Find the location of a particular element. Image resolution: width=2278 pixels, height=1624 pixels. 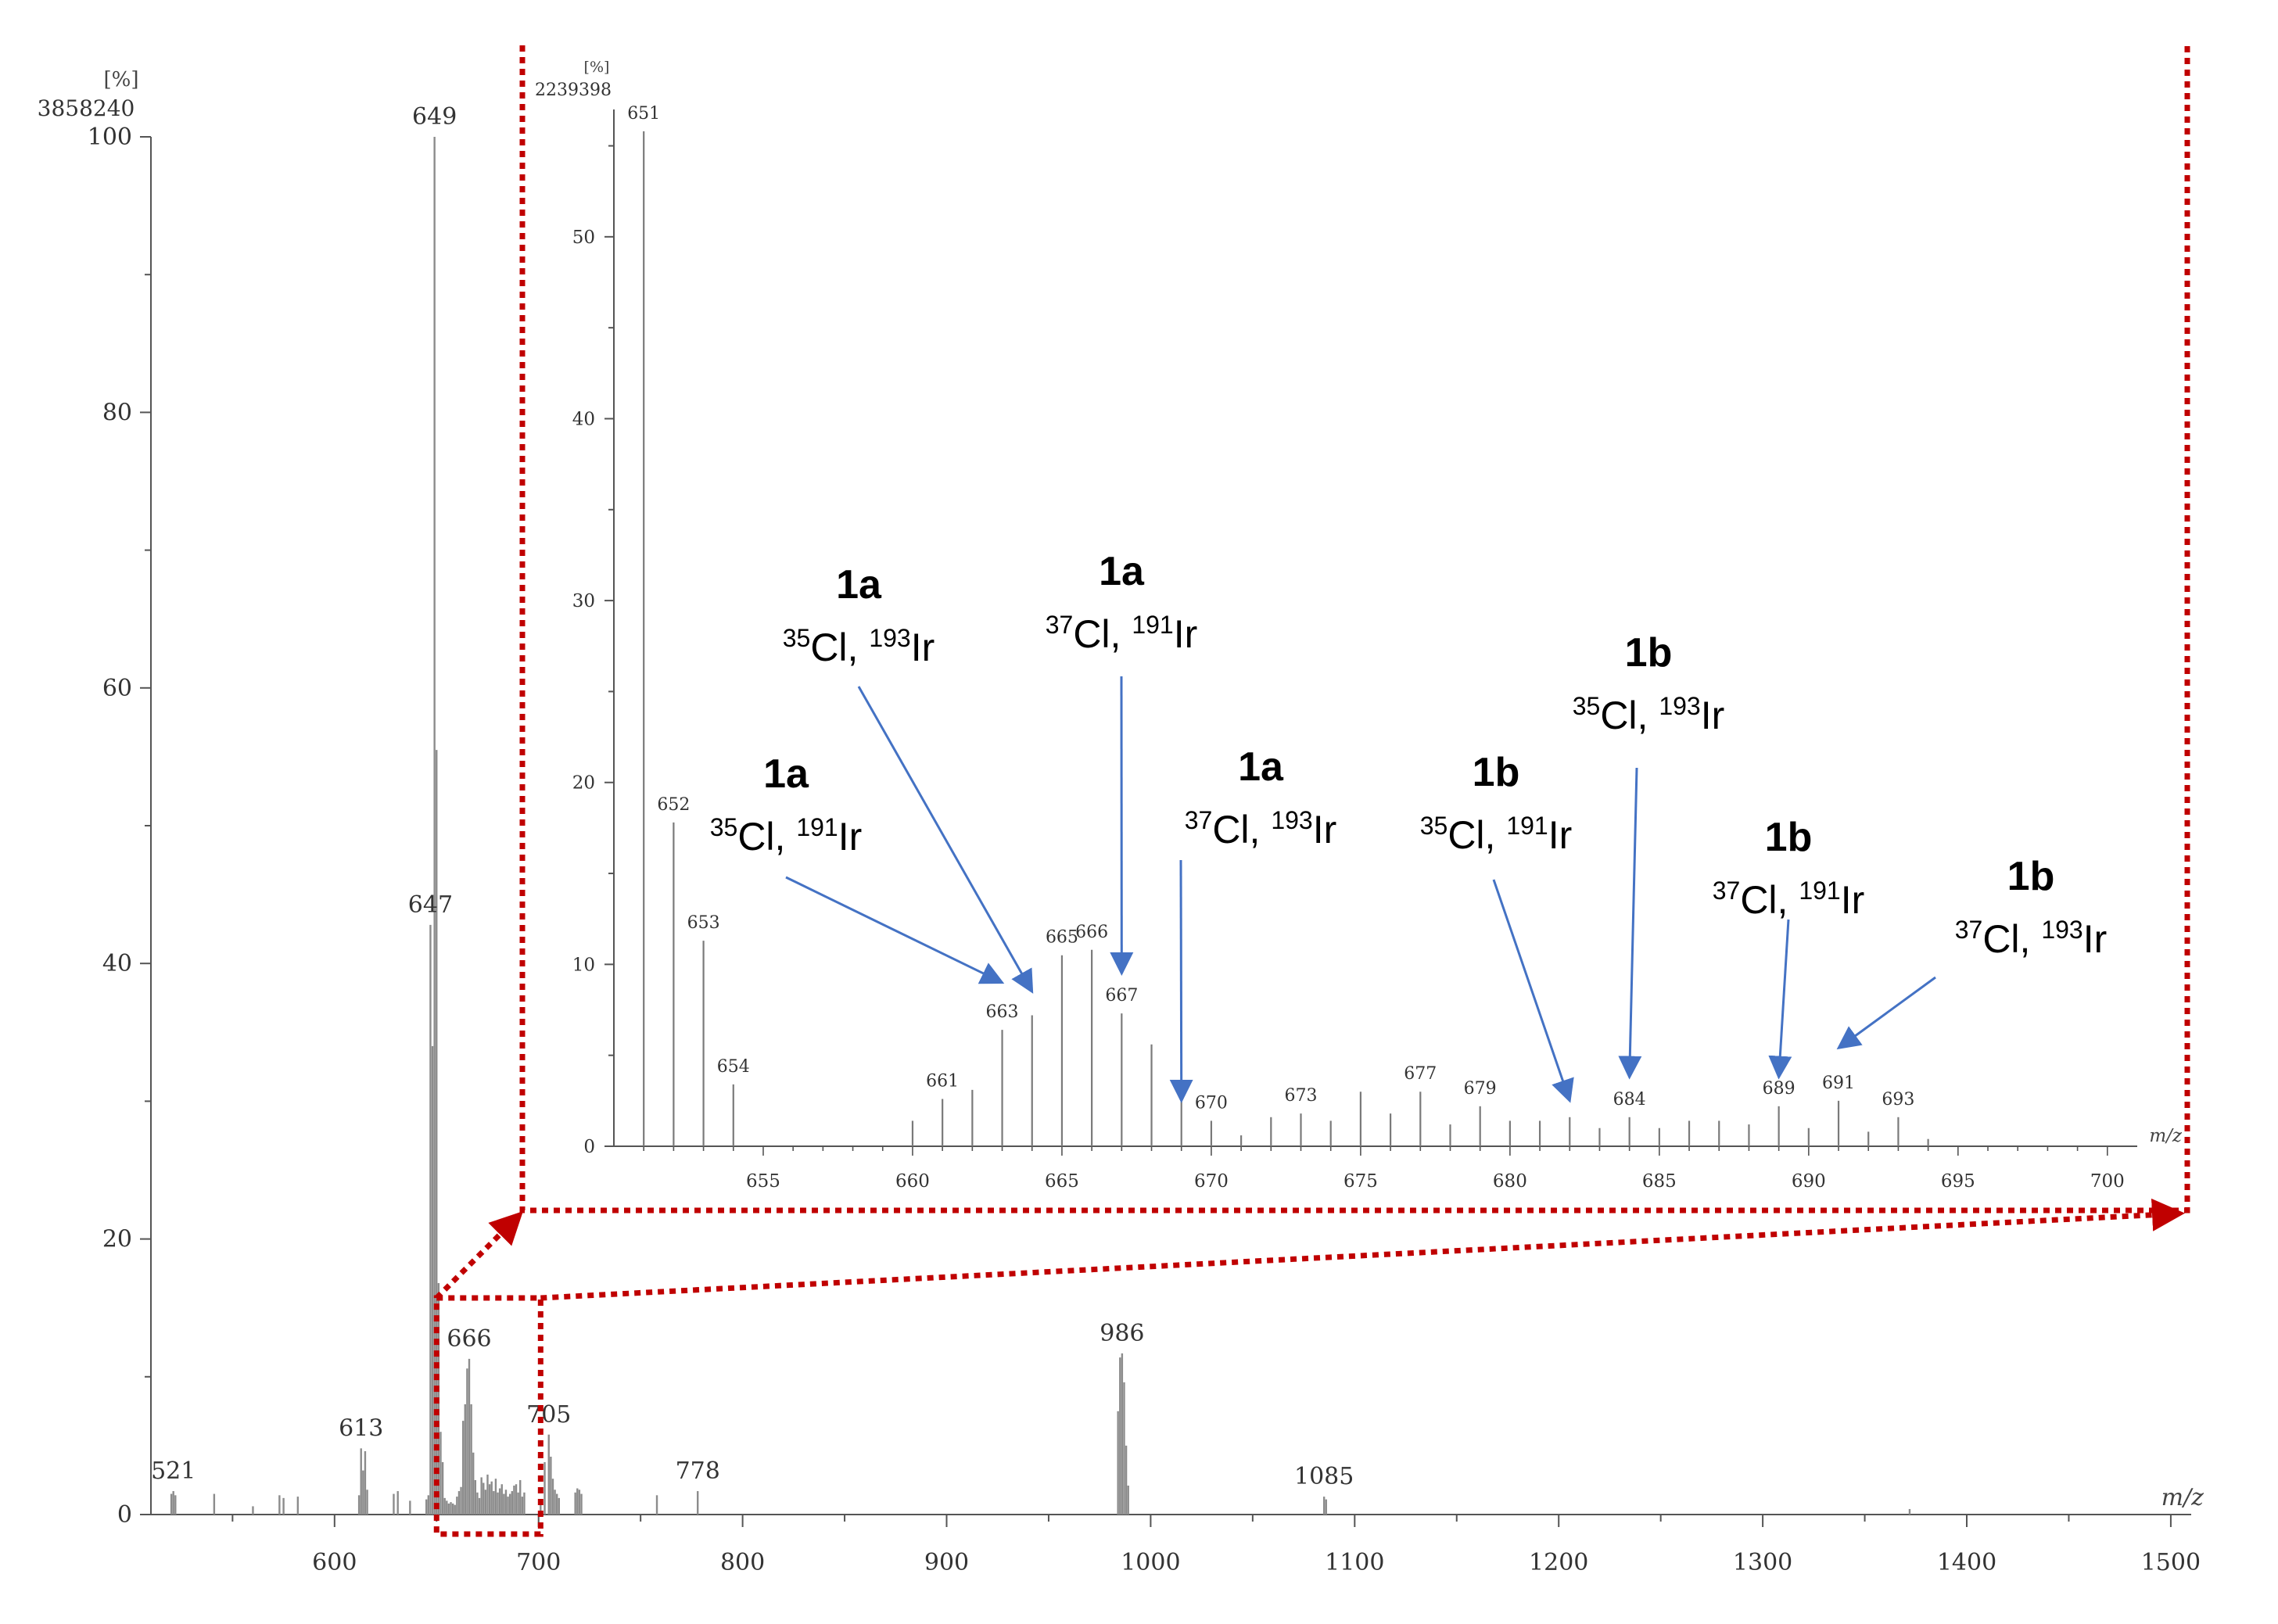

peak-label: 666 is located at coordinates (469, 1339).